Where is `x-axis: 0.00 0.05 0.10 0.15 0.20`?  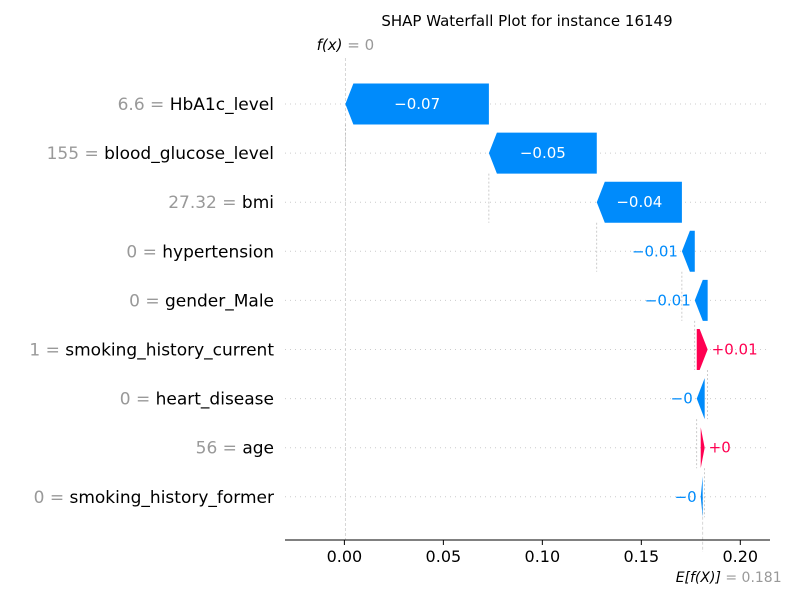 x-axis: 0.00 0.05 0.10 0.15 0.20 is located at coordinates (527, 552).